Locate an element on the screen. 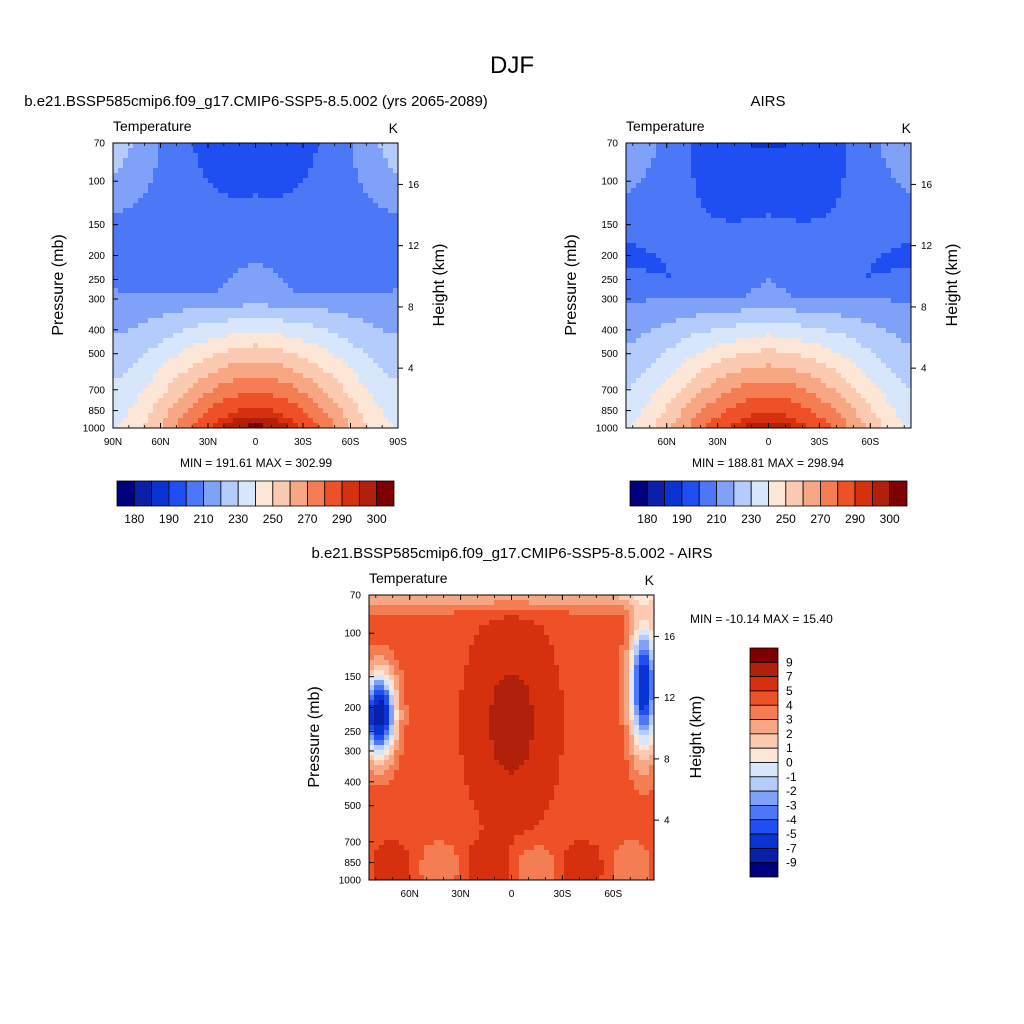 The height and width of the screenshot is (1024, 1024). colorbar-swatch is located at coordinates (264, 493).